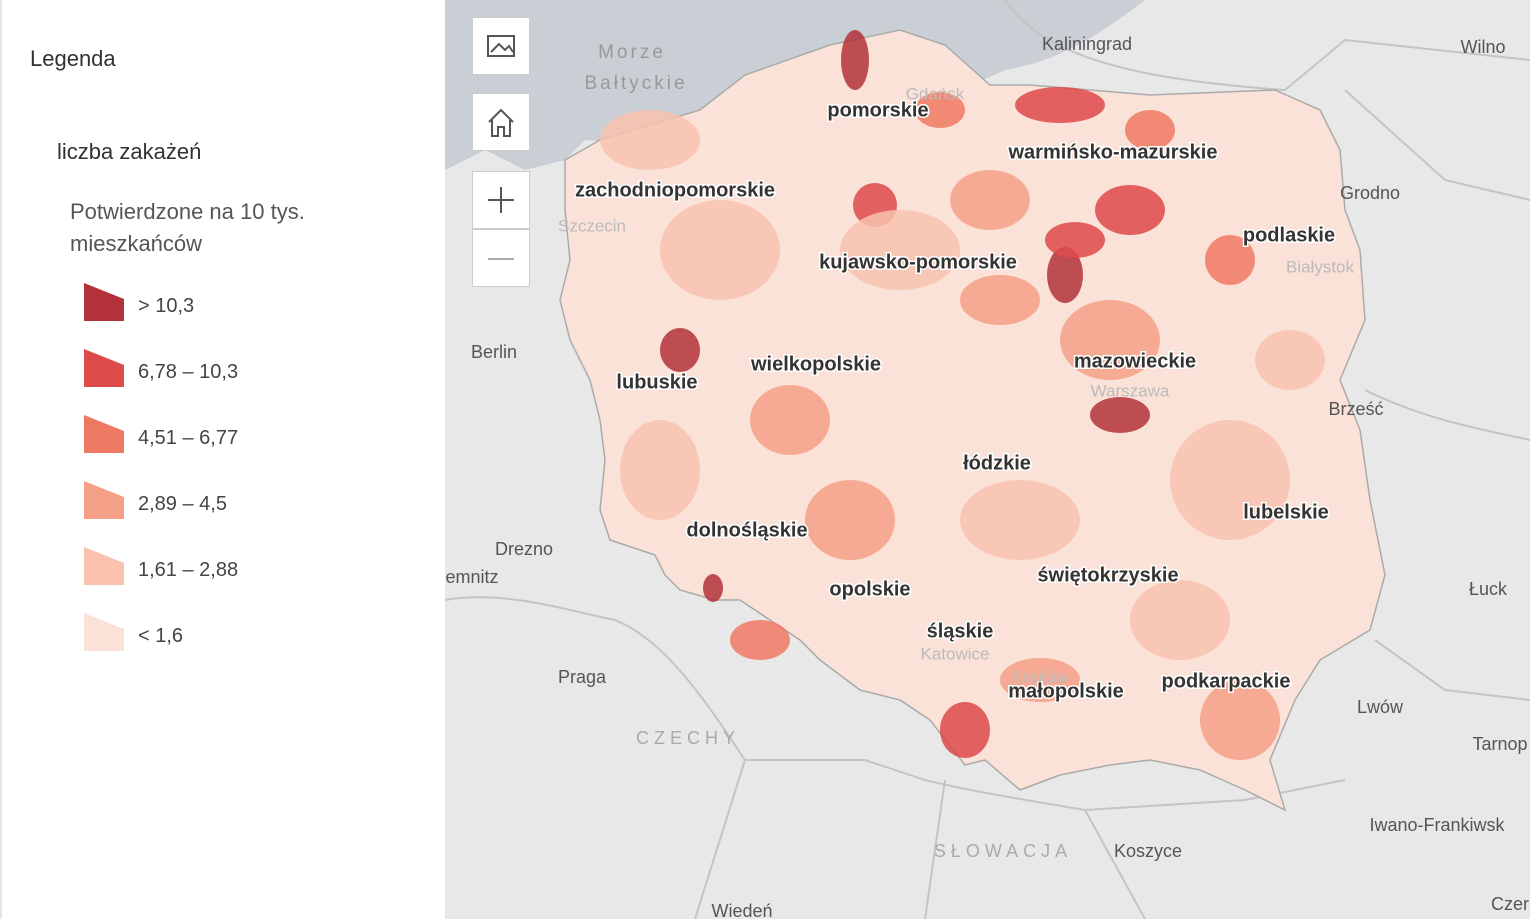 Image resolution: width=1530 pixels, height=919 pixels. Describe the element at coordinates (1003, 851) in the screenshot. I see `country-label: SŁOWACJA` at that location.